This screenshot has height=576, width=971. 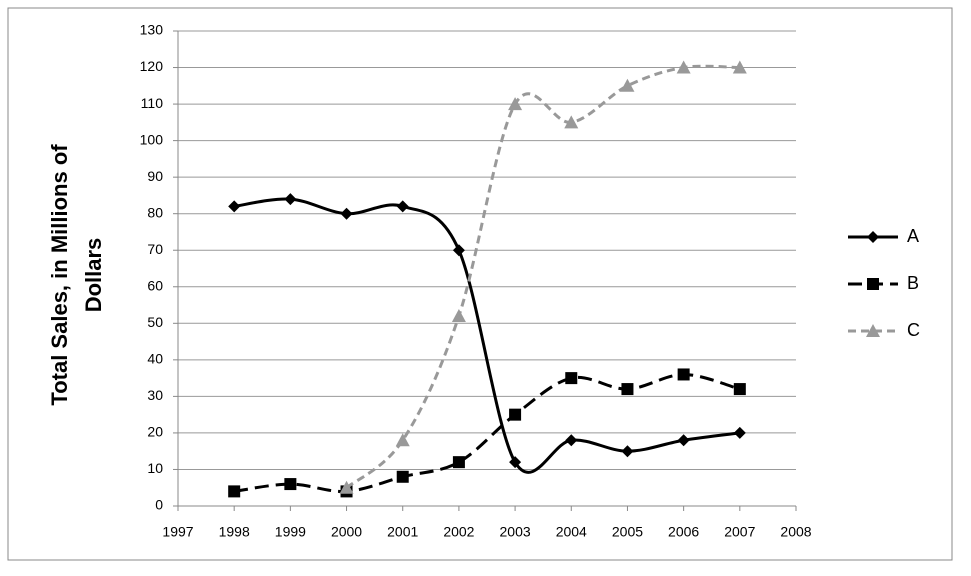 What do you see at coordinates (155, 249) in the screenshot?
I see `y-tick-label: 70` at bounding box center [155, 249].